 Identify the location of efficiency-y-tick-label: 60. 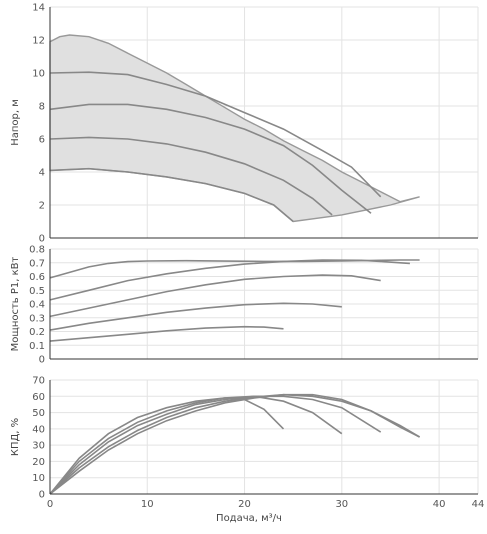
(38, 397).